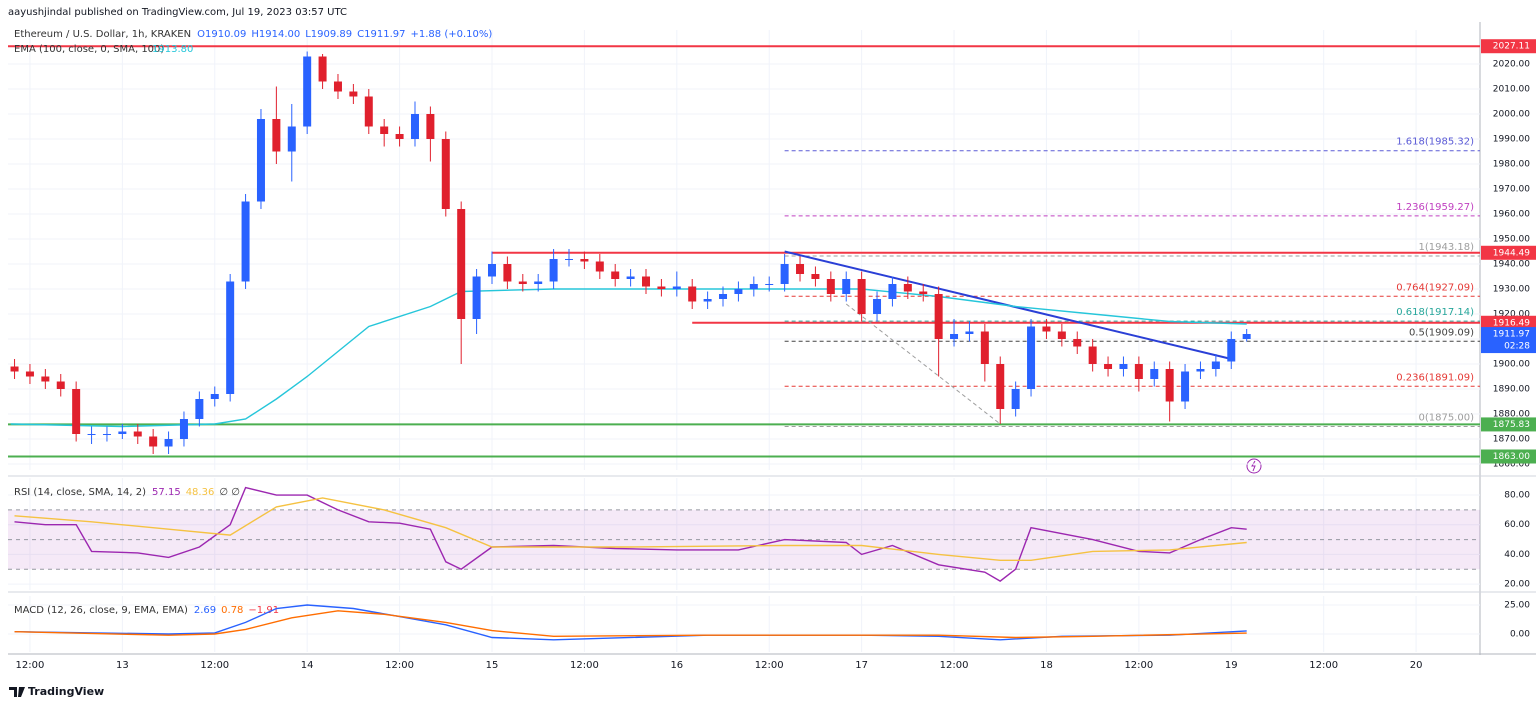 The height and width of the screenshot is (707, 1536). Describe the element at coordinates (1517, 606) in the screenshot. I see `y-tick-label: 25.00` at that location.